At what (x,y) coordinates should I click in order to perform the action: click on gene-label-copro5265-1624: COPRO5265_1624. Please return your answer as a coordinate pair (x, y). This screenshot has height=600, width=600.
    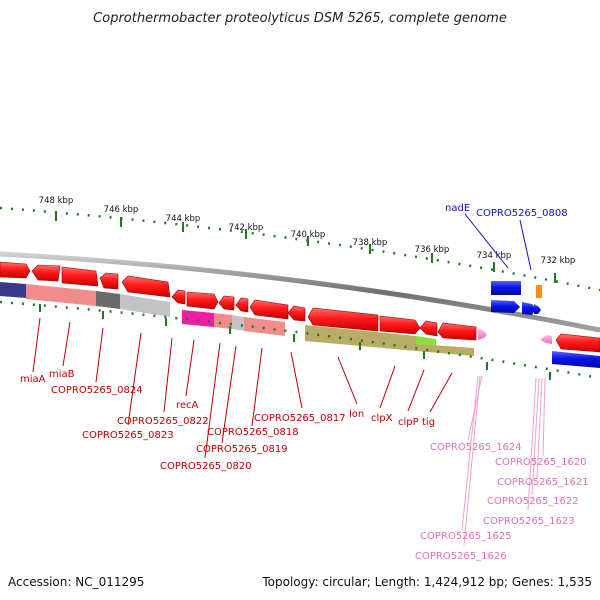
    Looking at the image, I should click on (476, 447).